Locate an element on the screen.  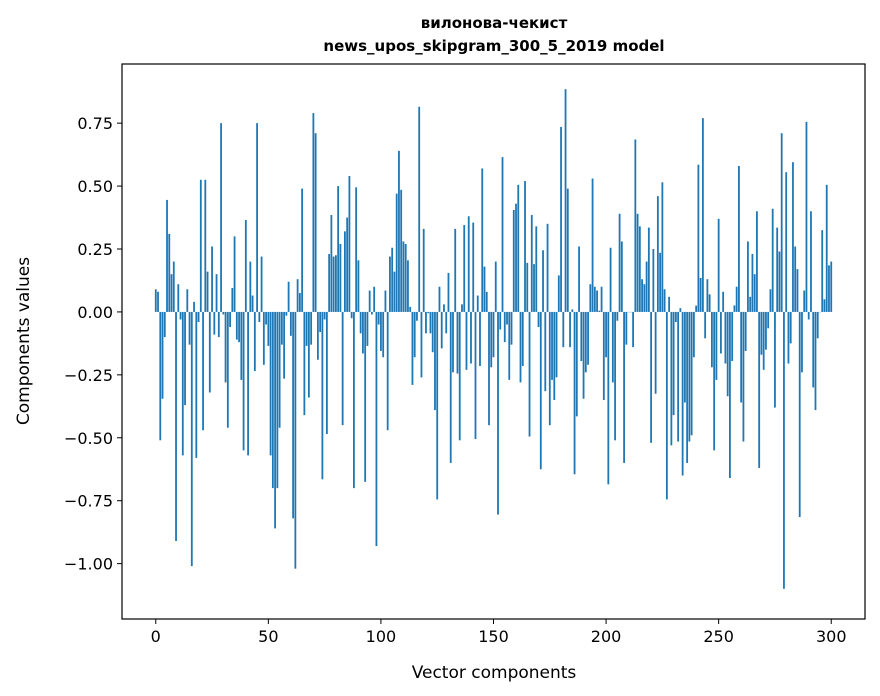
x-tick-label: 250 is located at coordinates (718, 636).